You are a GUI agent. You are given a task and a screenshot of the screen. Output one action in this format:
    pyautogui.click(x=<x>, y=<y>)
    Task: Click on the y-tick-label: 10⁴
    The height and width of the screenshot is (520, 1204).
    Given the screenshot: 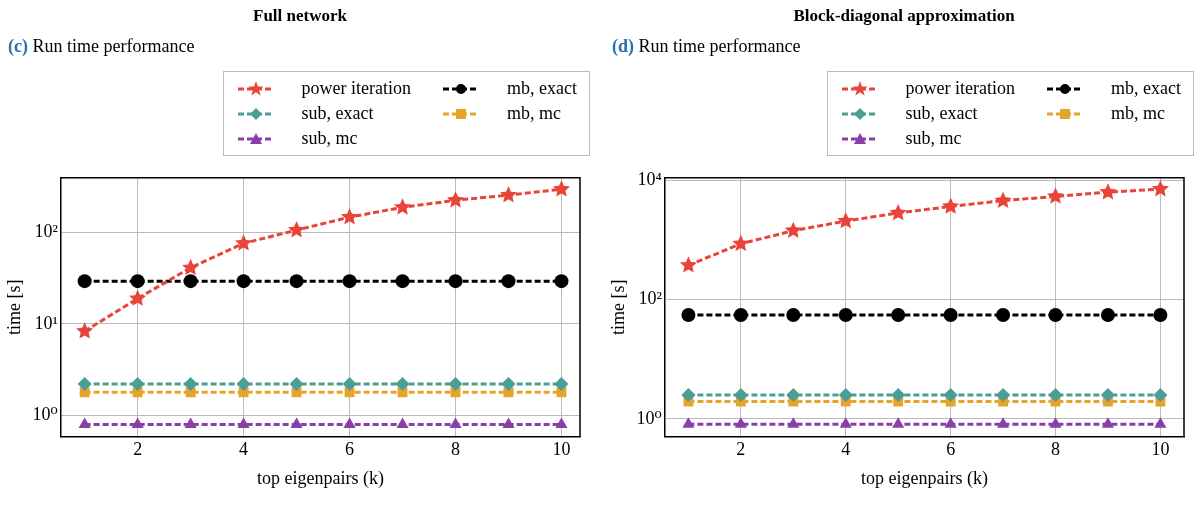 What is the action you would take?
    pyautogui.click(x=649, y=179)
    